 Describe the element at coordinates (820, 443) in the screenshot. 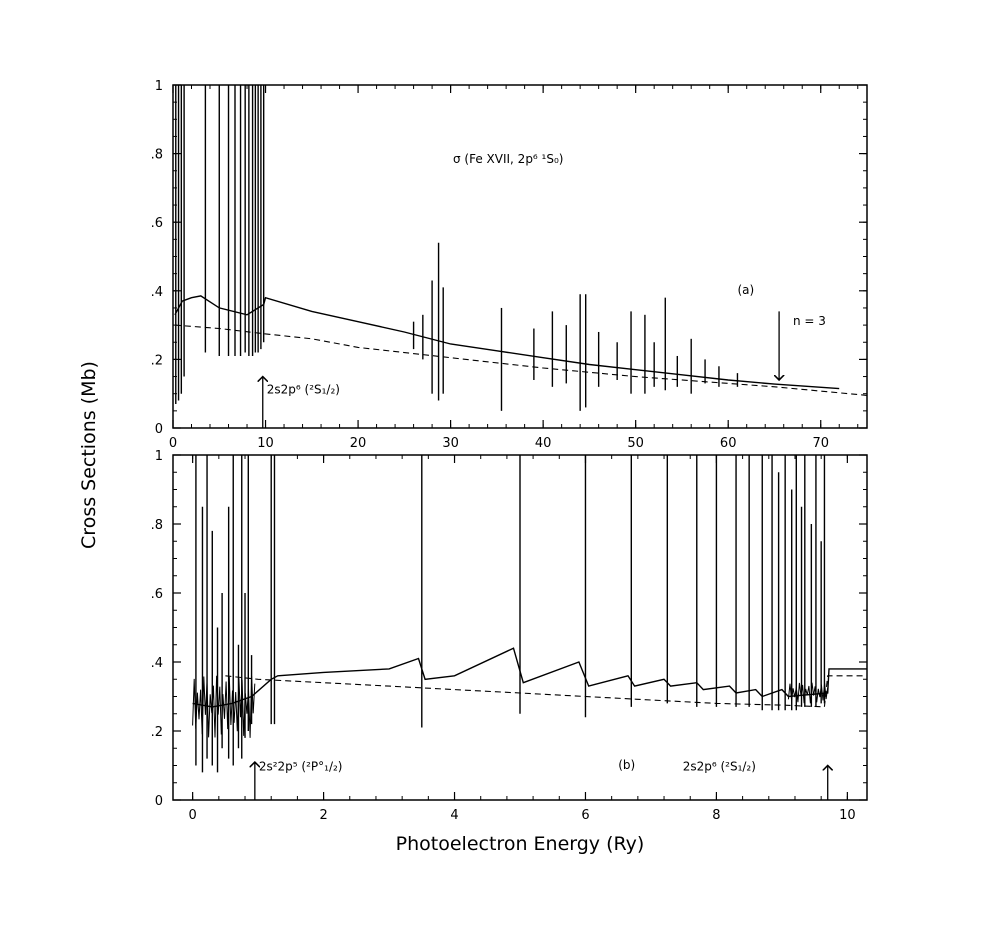

I see `x-tick-label: 70` at that location.